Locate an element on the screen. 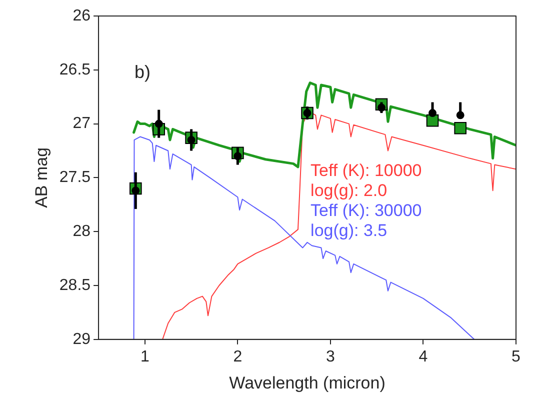 This screenshot has width=534, height=402. y-tick-label: 28.5 is located at coordinates (75, 285).